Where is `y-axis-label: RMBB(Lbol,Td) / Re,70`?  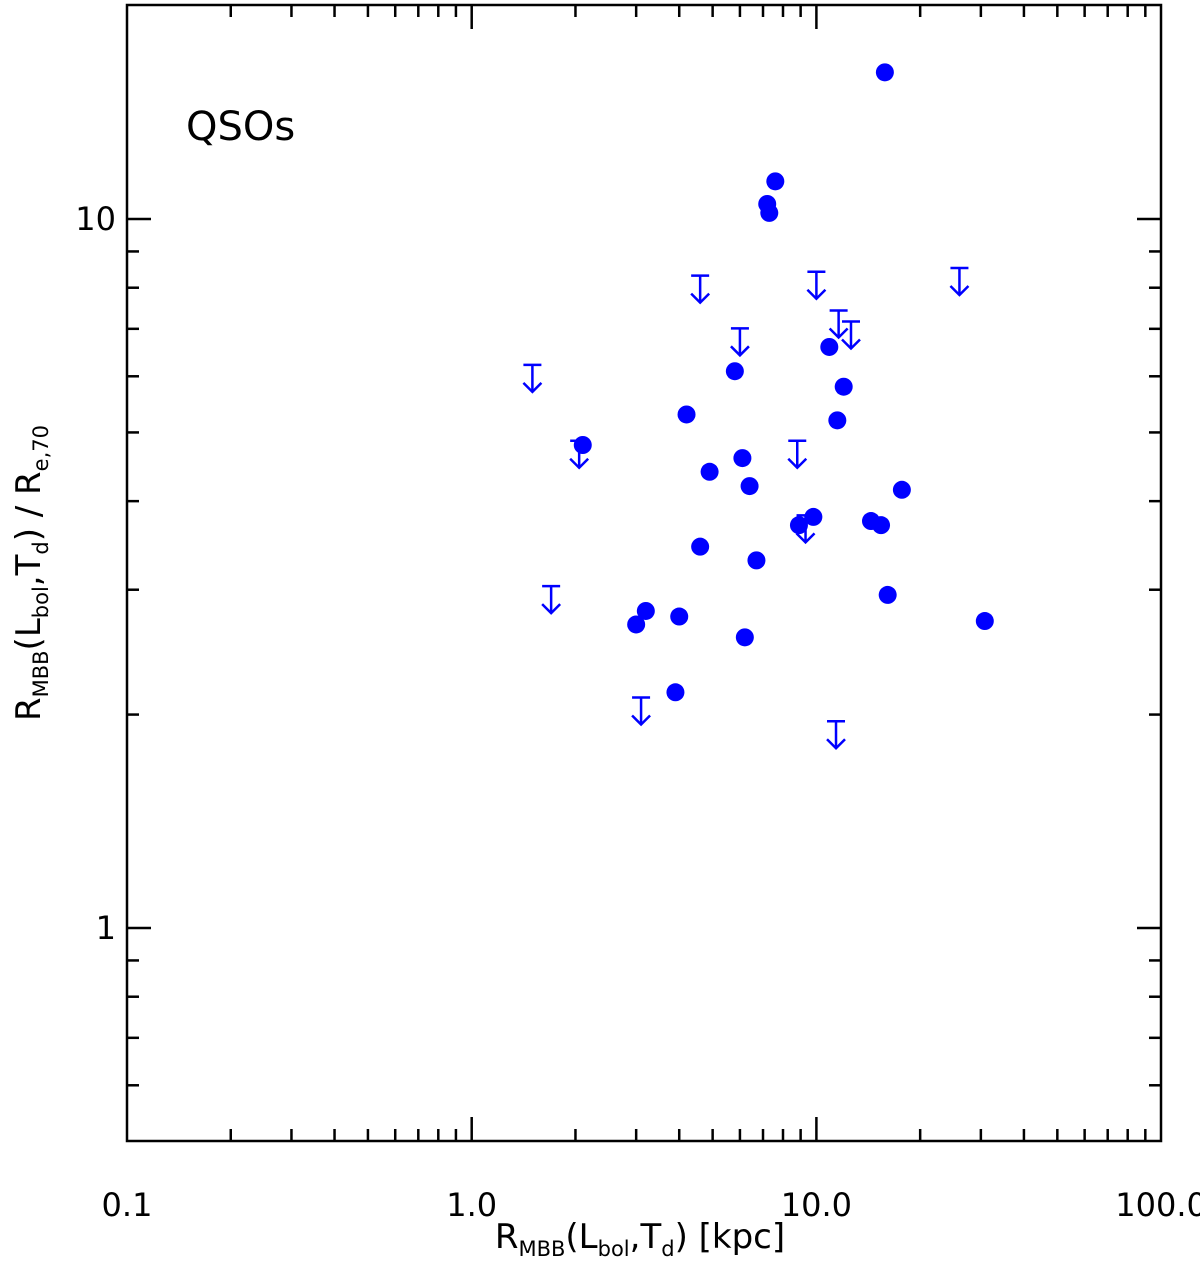
y-axis-label: RMBB(Lbol,Td) / Re,70 is located at coordinates (31, 573).